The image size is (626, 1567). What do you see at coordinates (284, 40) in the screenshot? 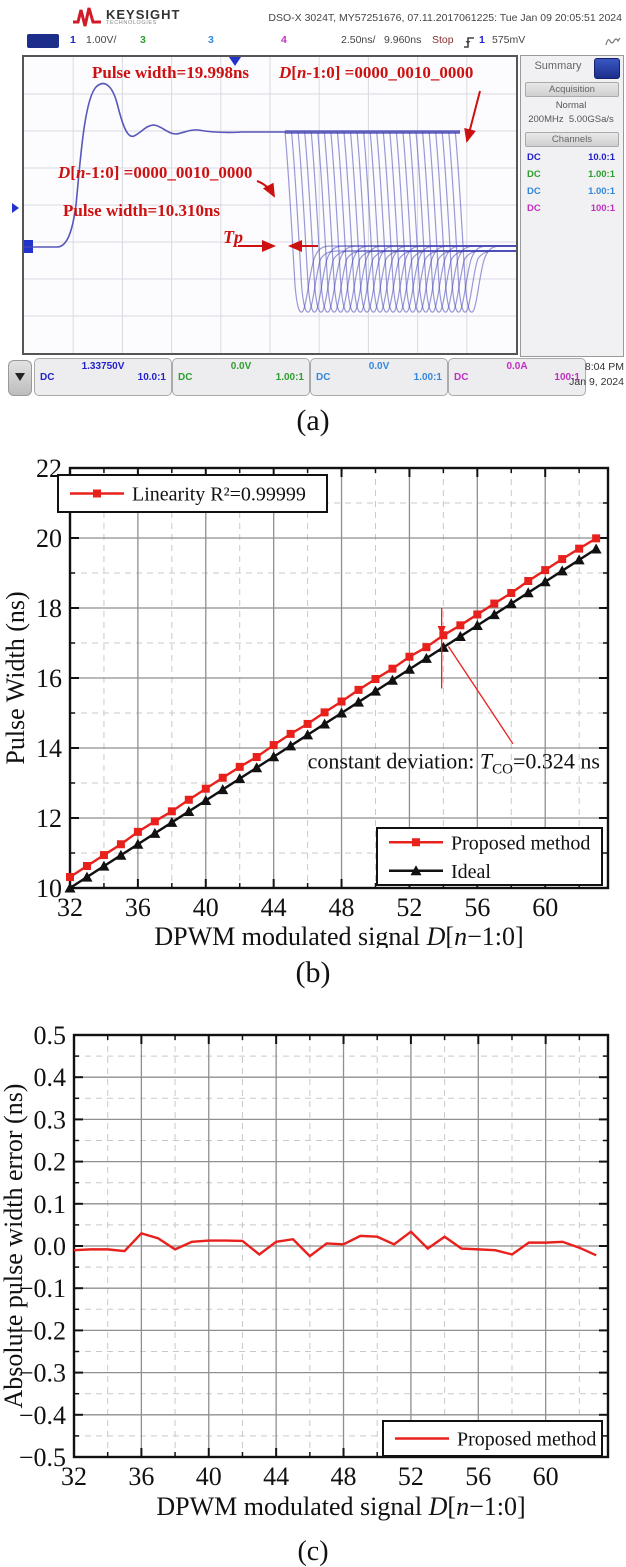
I see `ch4-number: 4` at bounding box center [284, 40].